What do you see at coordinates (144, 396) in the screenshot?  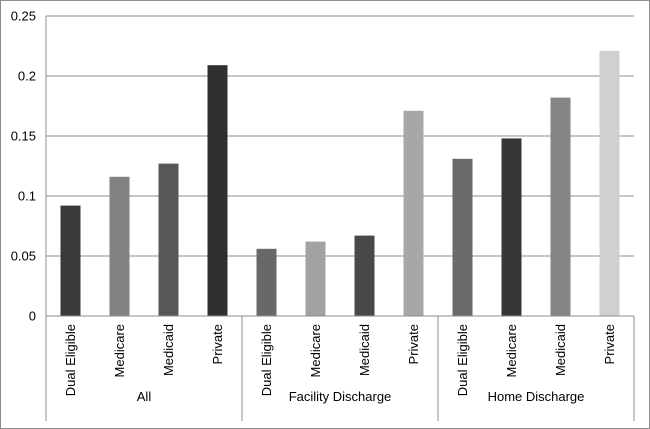 I see `x-group-label: All` at bounding box center [144, 396].